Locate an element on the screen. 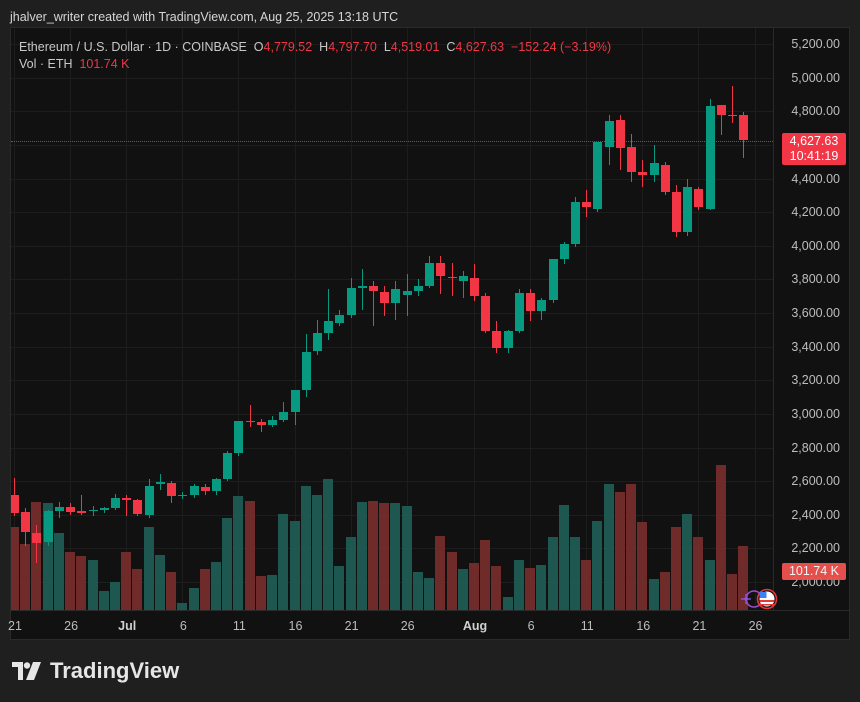 Image resolution: width=860 pixels, height=702 pixels. tradingview-logo: TradingView is located at coordinates (95, 671).